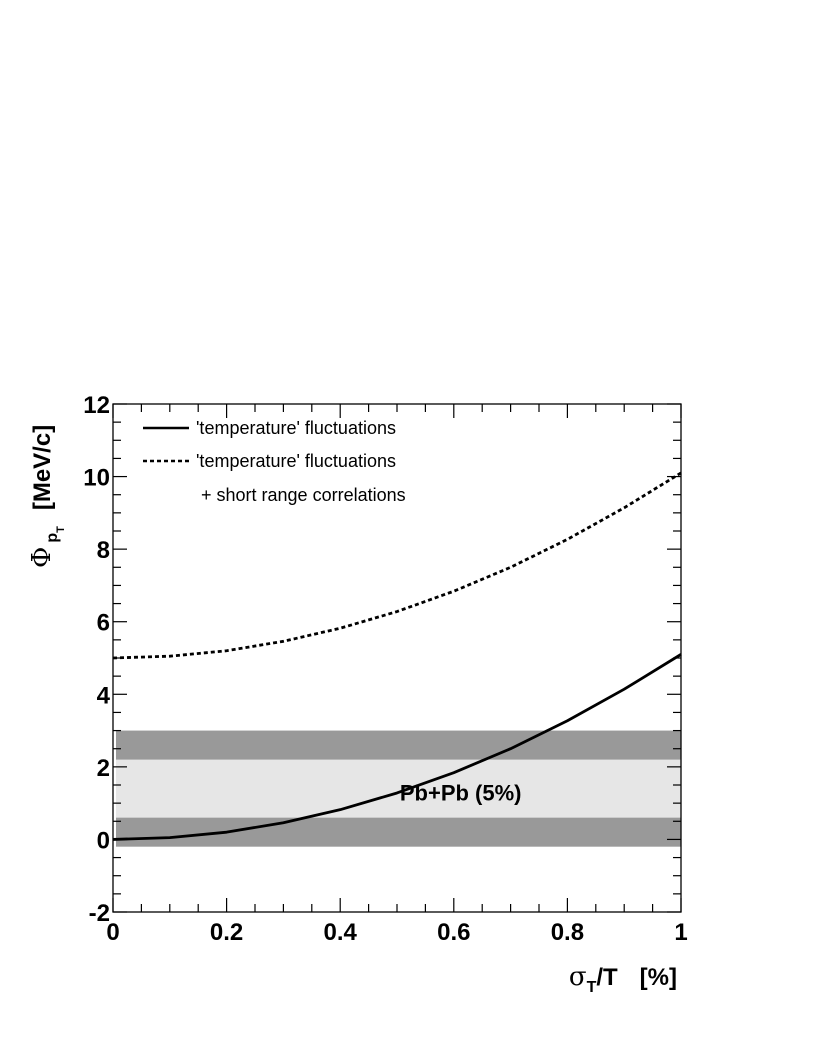 This screenshot has height=1058, width=817. I want to click on y-axis-symbol: Φ, so click(42, 557).